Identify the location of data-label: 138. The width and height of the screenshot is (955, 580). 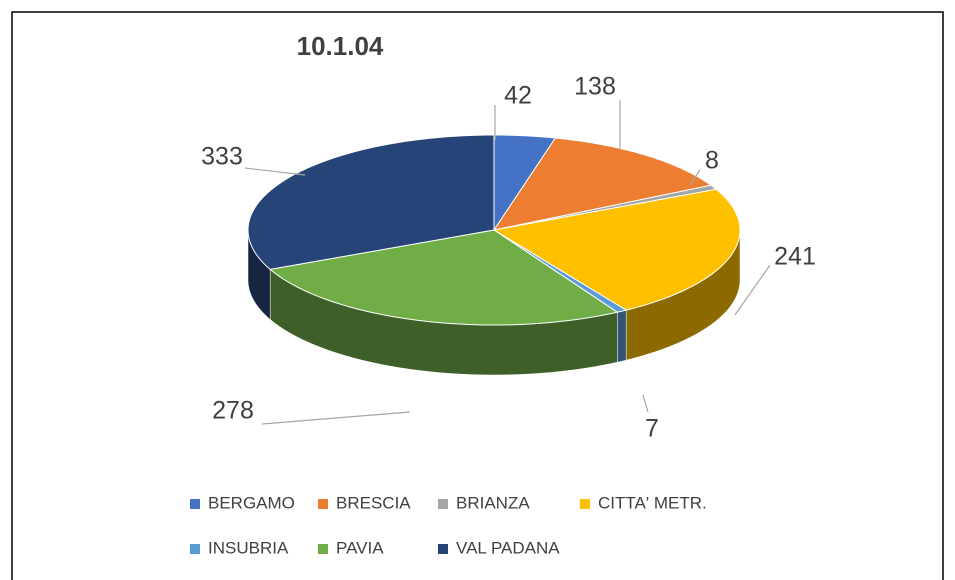
(595, 87).